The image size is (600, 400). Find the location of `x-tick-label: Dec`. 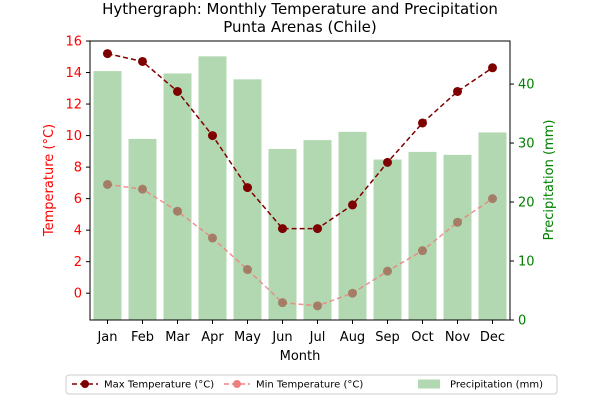

x-tick-label: Dec is located at coordinates (492, 337).